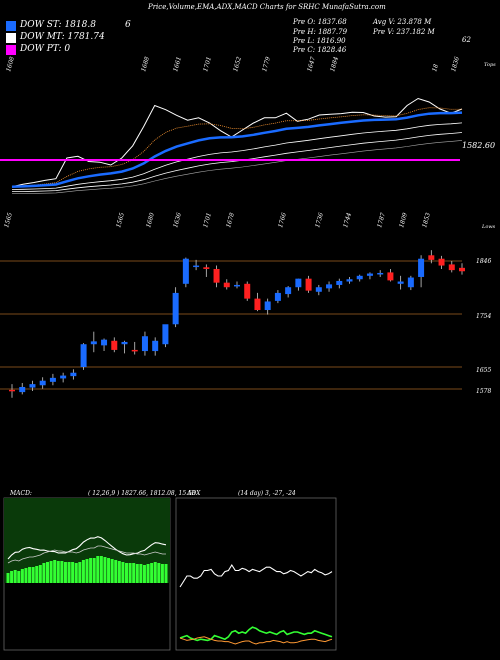 This screenshot has height=660, width=500. I want to click on di-plus-line, so click(256, 634).